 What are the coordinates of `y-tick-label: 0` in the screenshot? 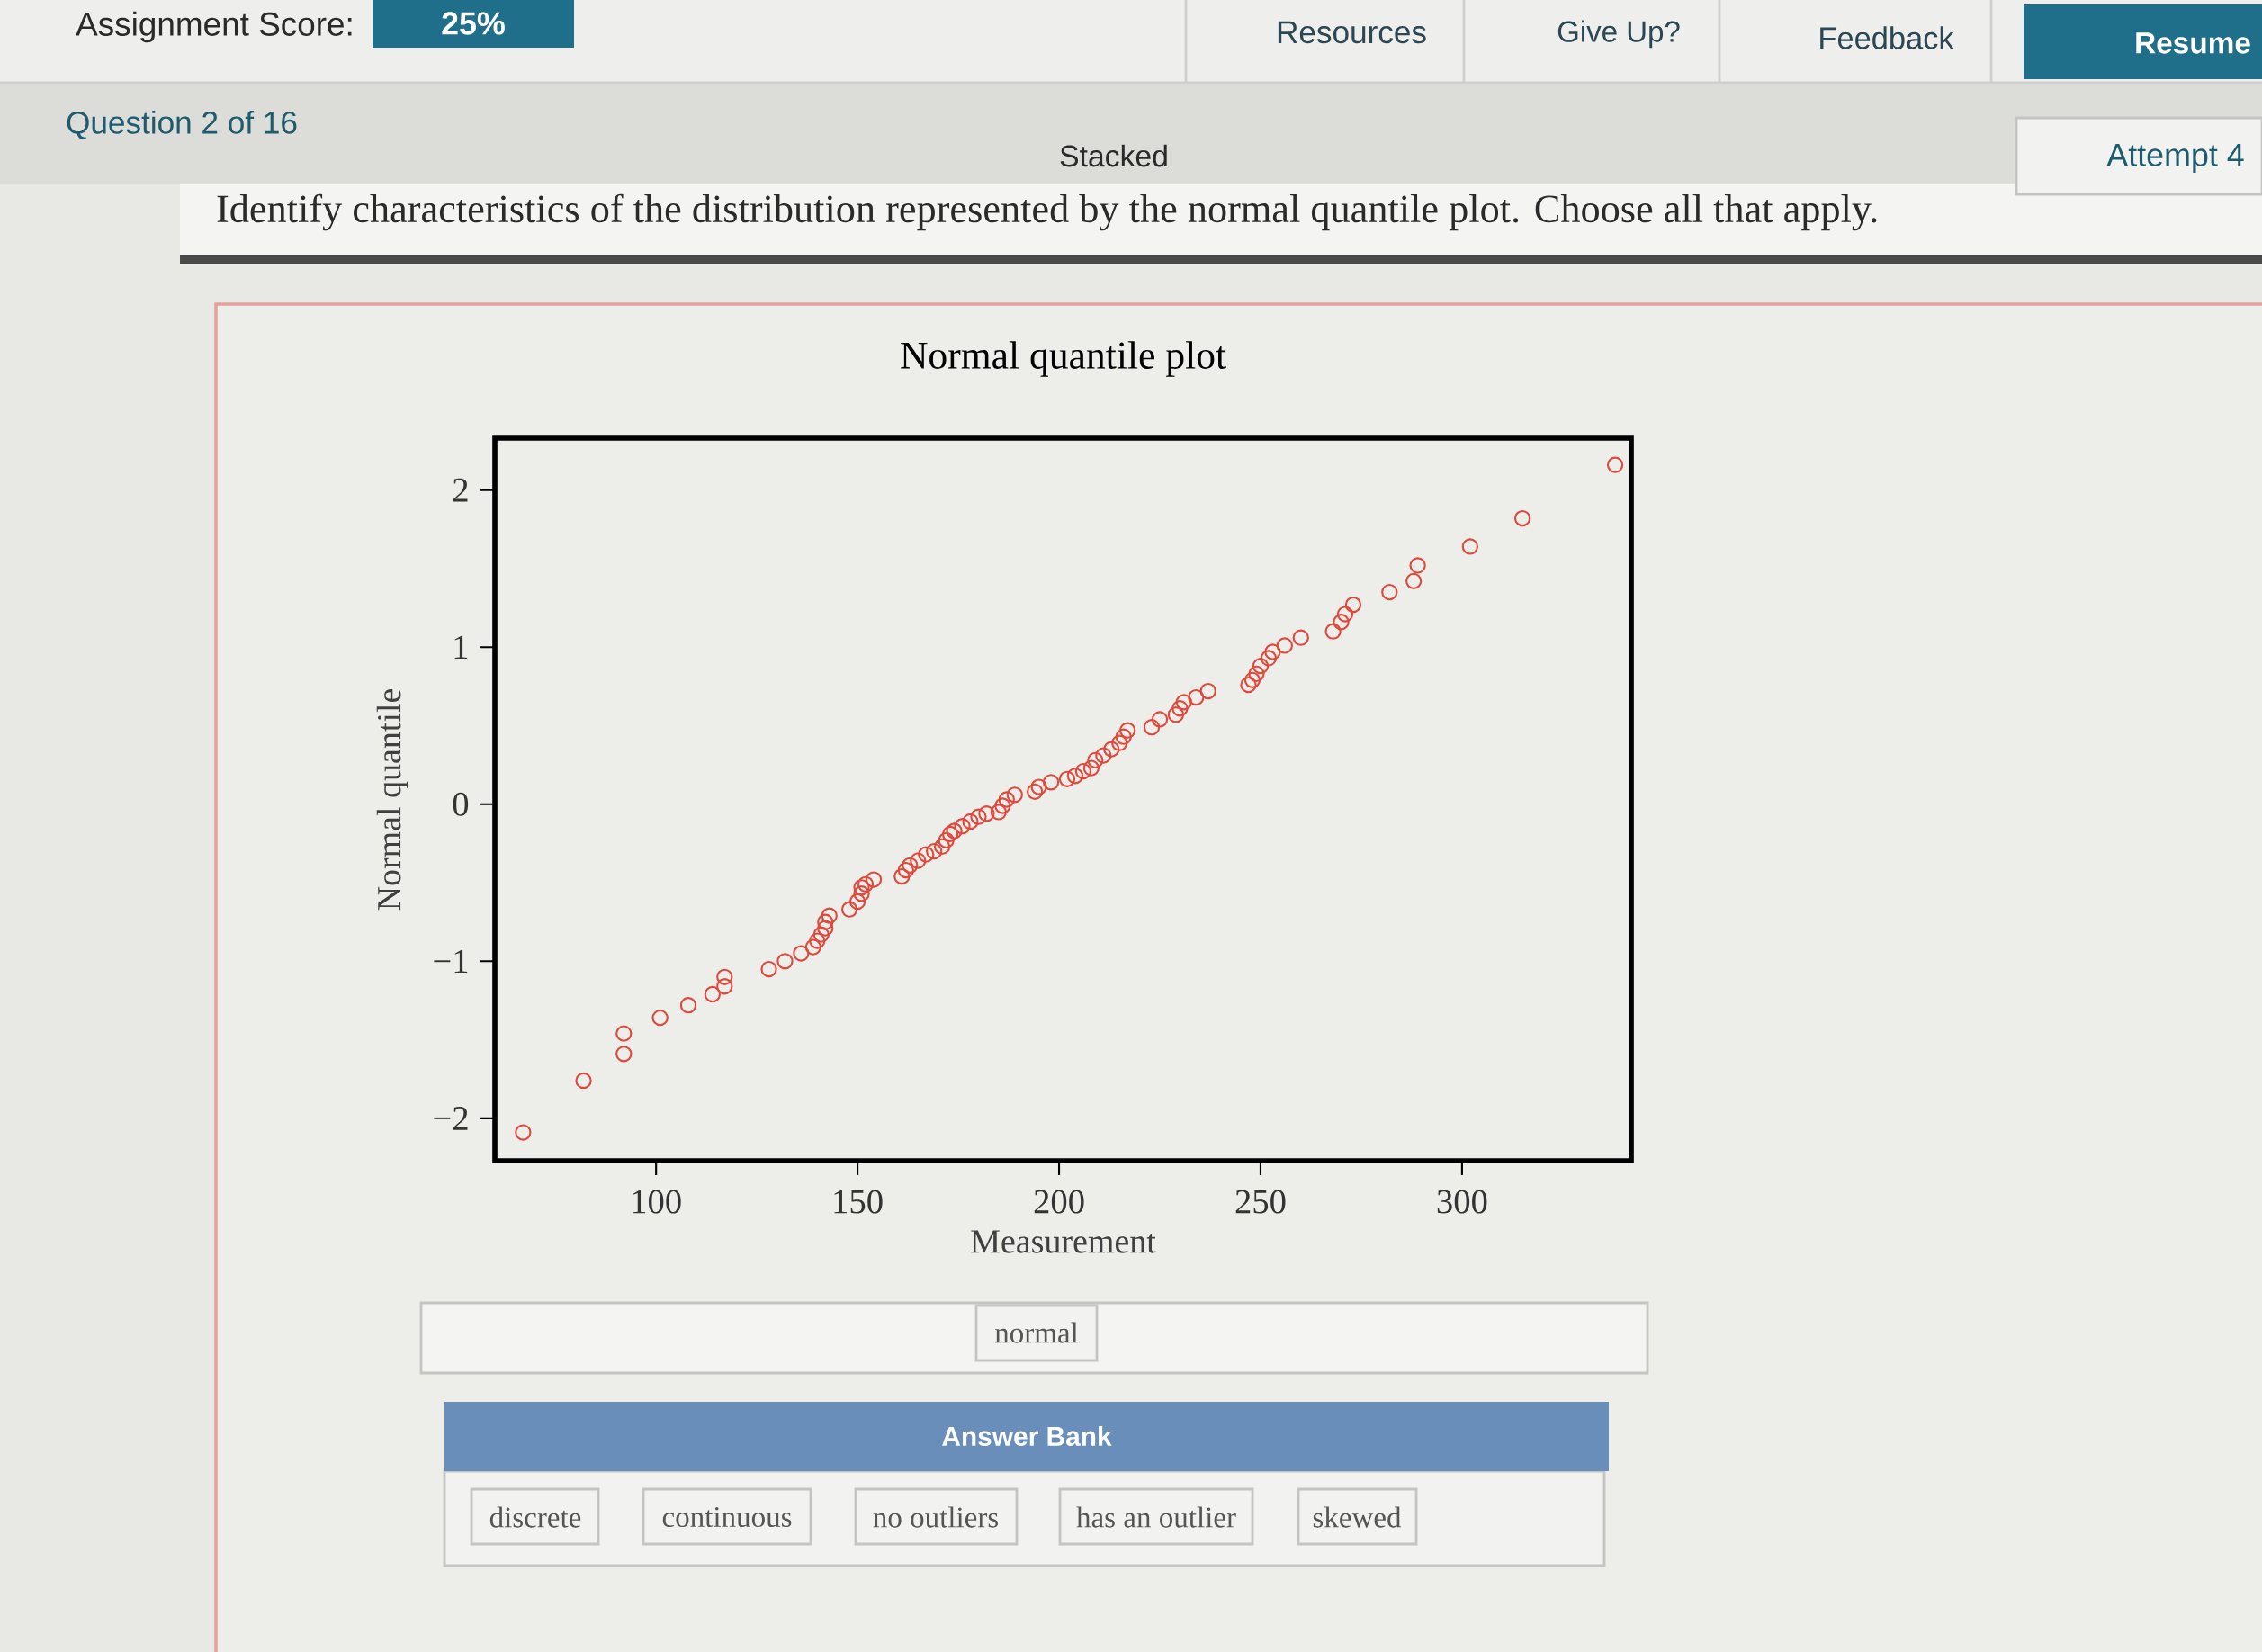 It's located at (461, 804).